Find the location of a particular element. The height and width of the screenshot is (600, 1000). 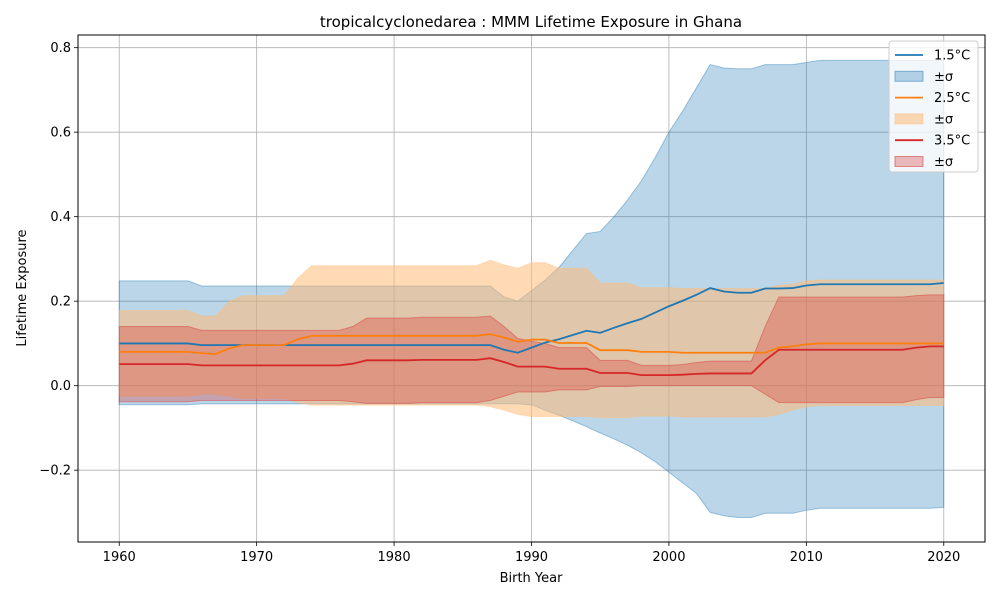

x-axis-label: Birth Year is located at coordinates (532, 578).